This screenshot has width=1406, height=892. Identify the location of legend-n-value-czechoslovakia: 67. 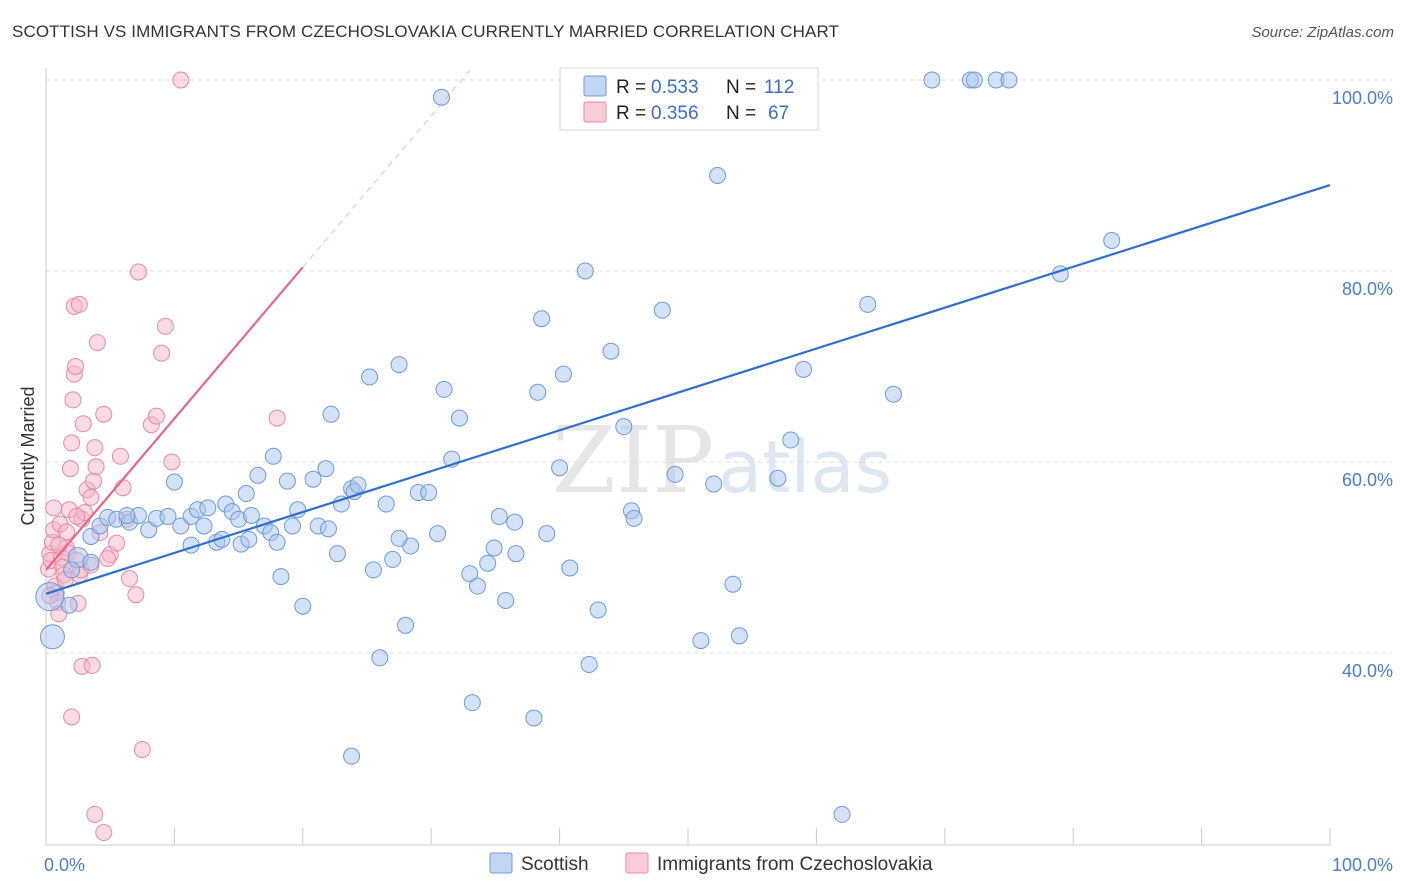
(778, 113).